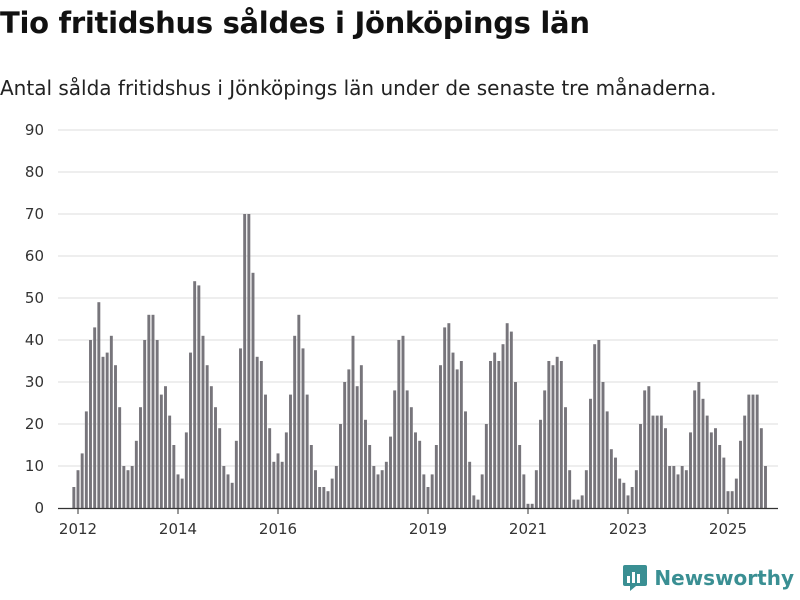 This screenshot has height=600, width=800. I want to click on y-tick-label: 60, so click(34, 256).